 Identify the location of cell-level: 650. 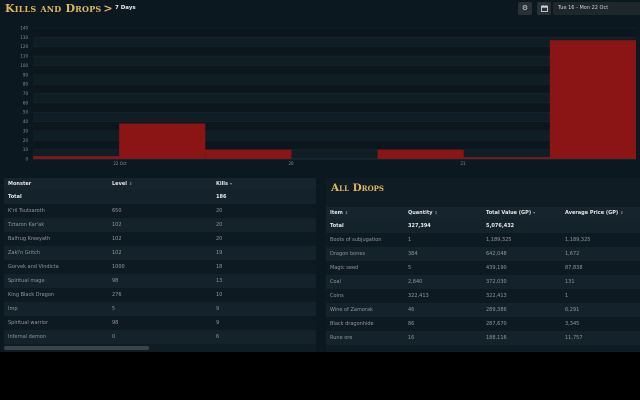
(160, 211).